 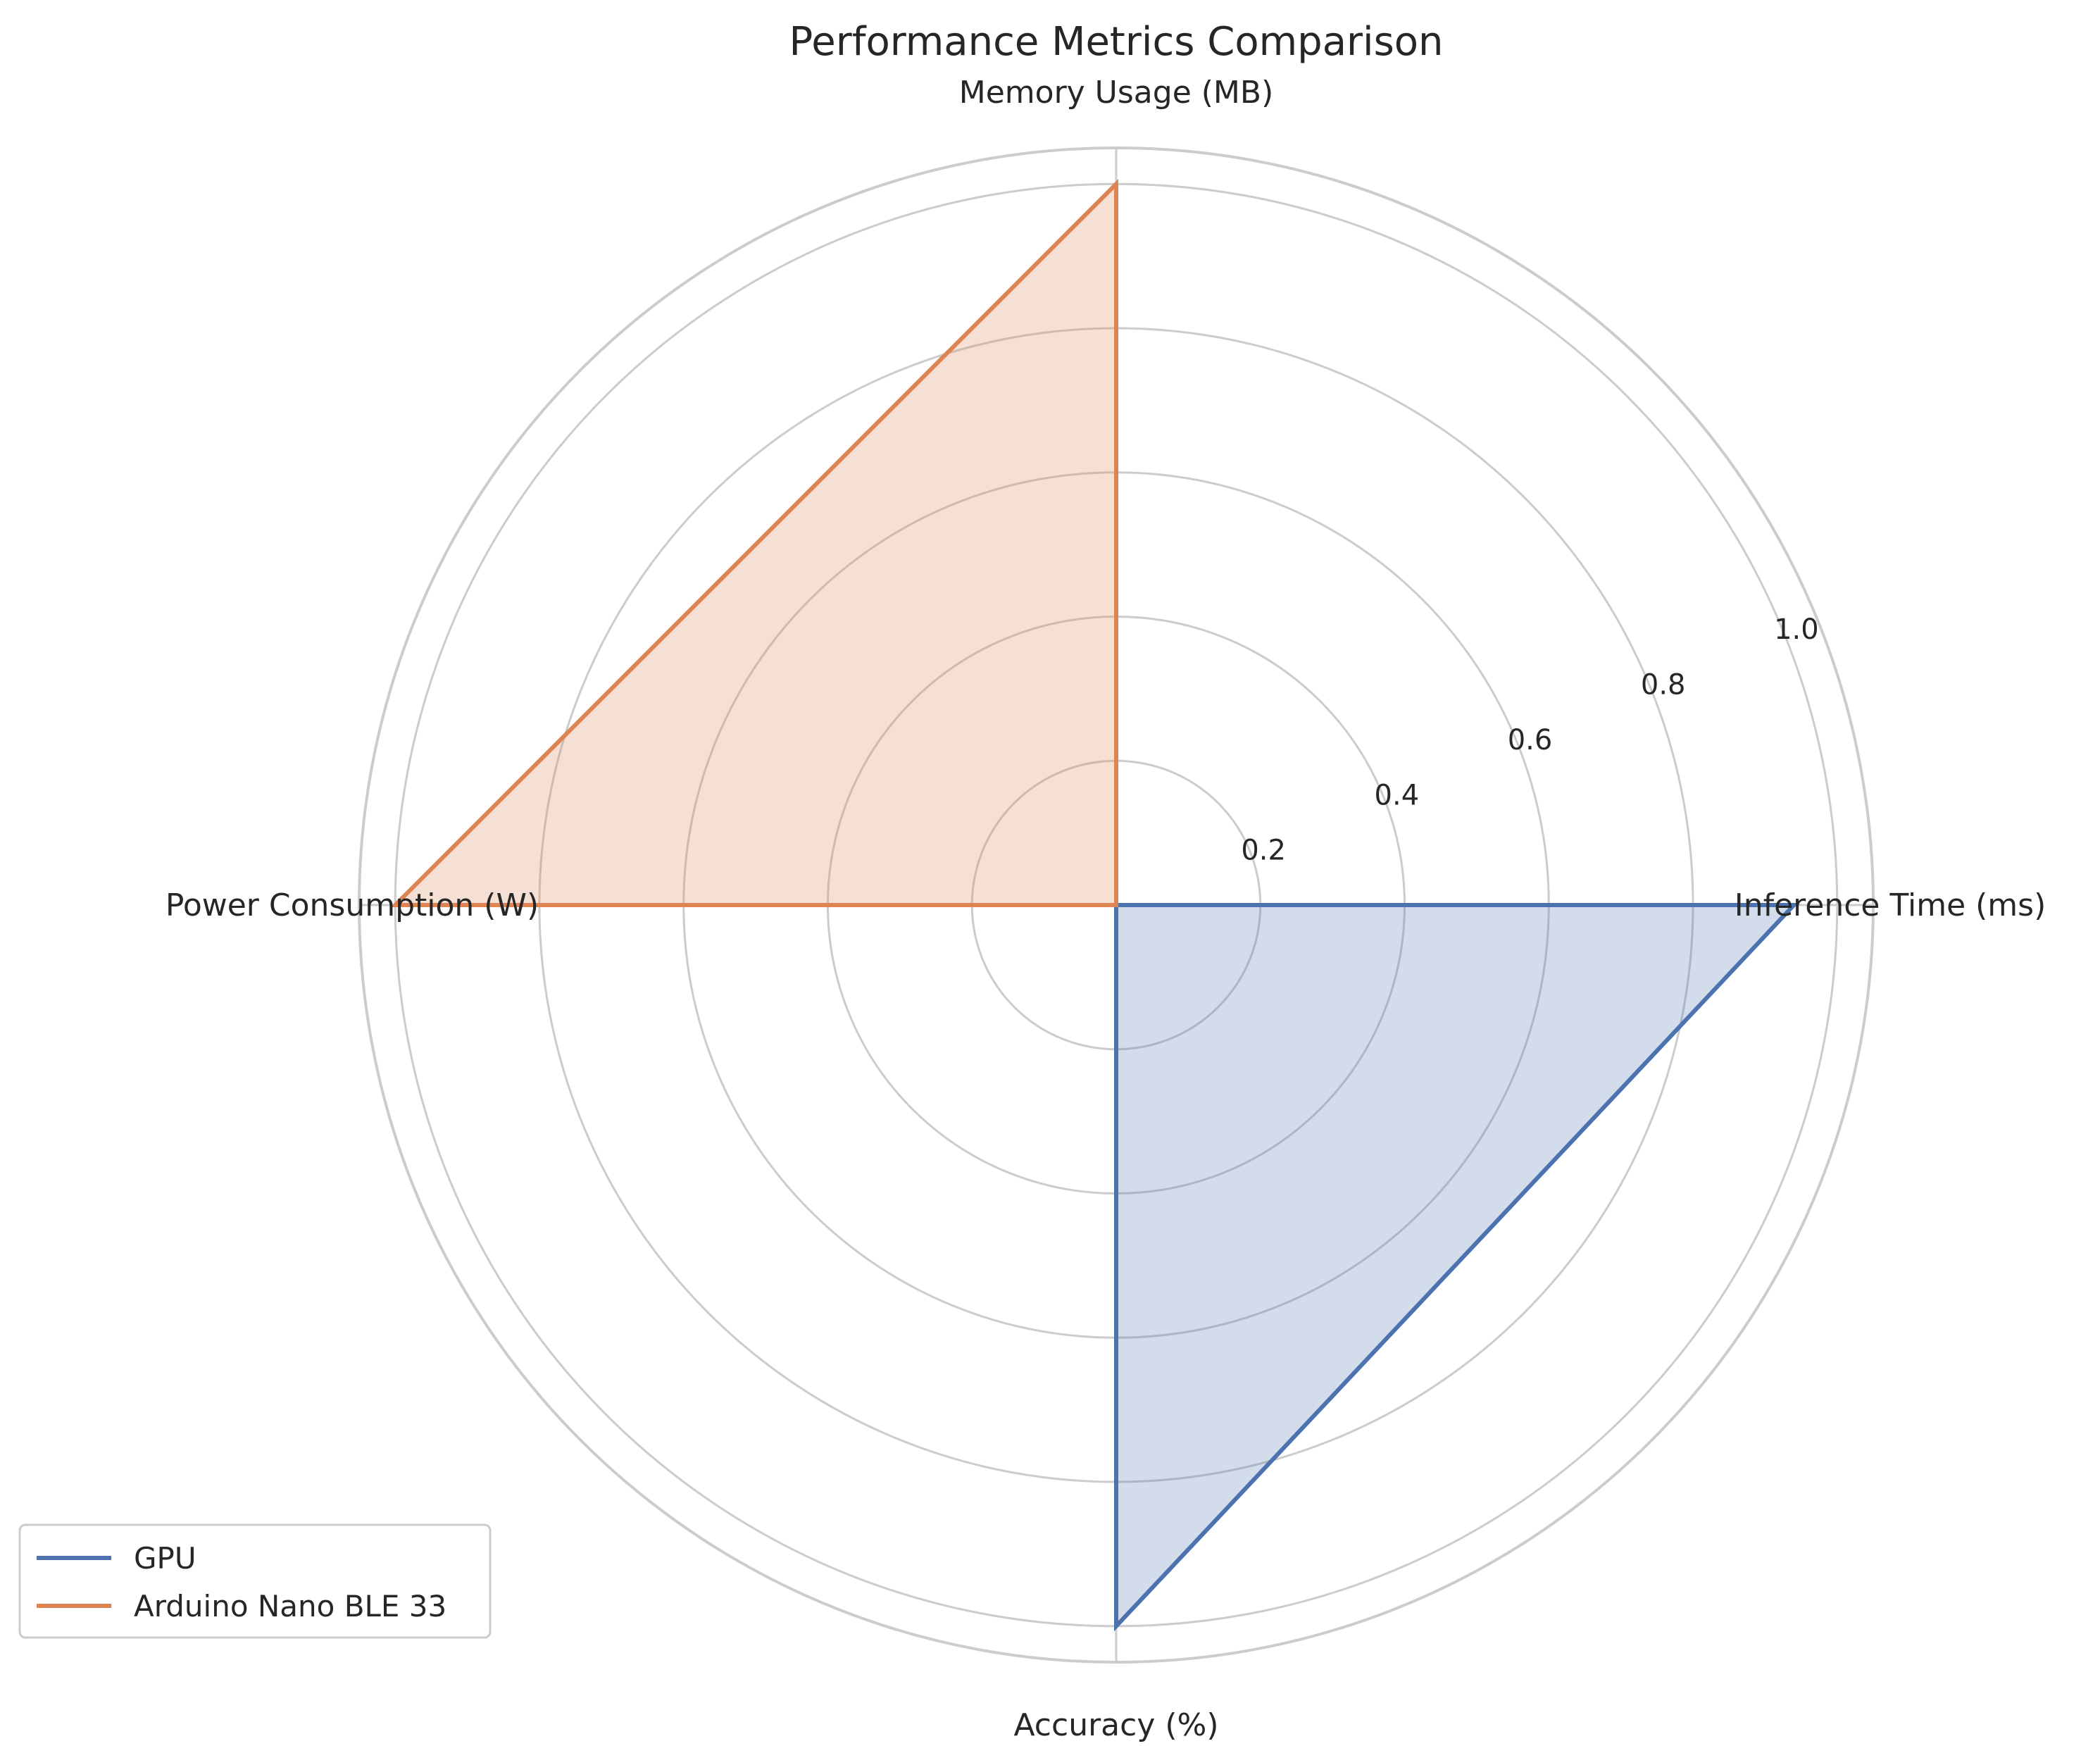 What do you see at coordinates (290, 1606) in the screenshot?
I see `legend-label-1: Arduino Nano BLE 33` at bounding box center [290, 1606].